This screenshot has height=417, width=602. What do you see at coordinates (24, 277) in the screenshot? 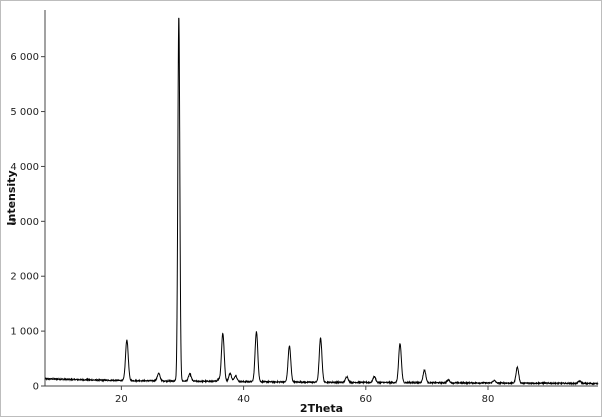
I see `y-tick-label: 2 000` at bounding box center [24, 277].